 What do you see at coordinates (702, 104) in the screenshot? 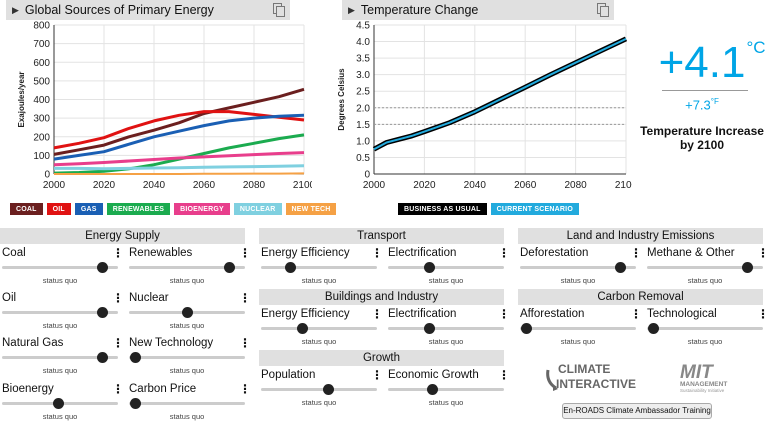
I see `fahrenheit-readout: +7.3°F` at bounding box center [702, 104].